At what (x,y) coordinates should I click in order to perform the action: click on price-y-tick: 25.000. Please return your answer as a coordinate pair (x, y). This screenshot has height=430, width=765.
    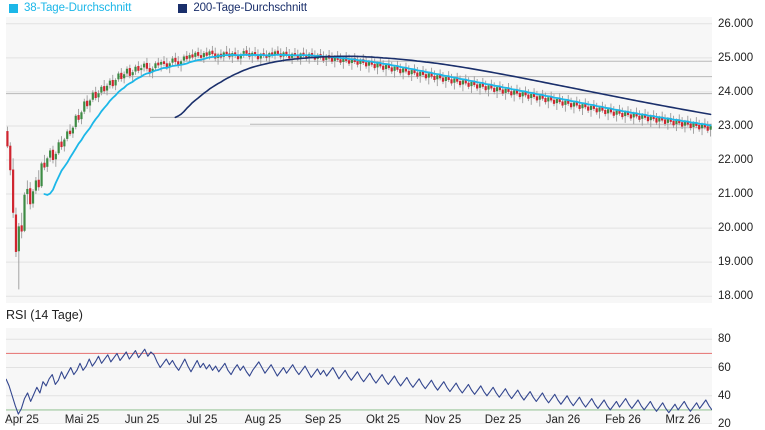
    Looking at the image, I should click on (736, 57).